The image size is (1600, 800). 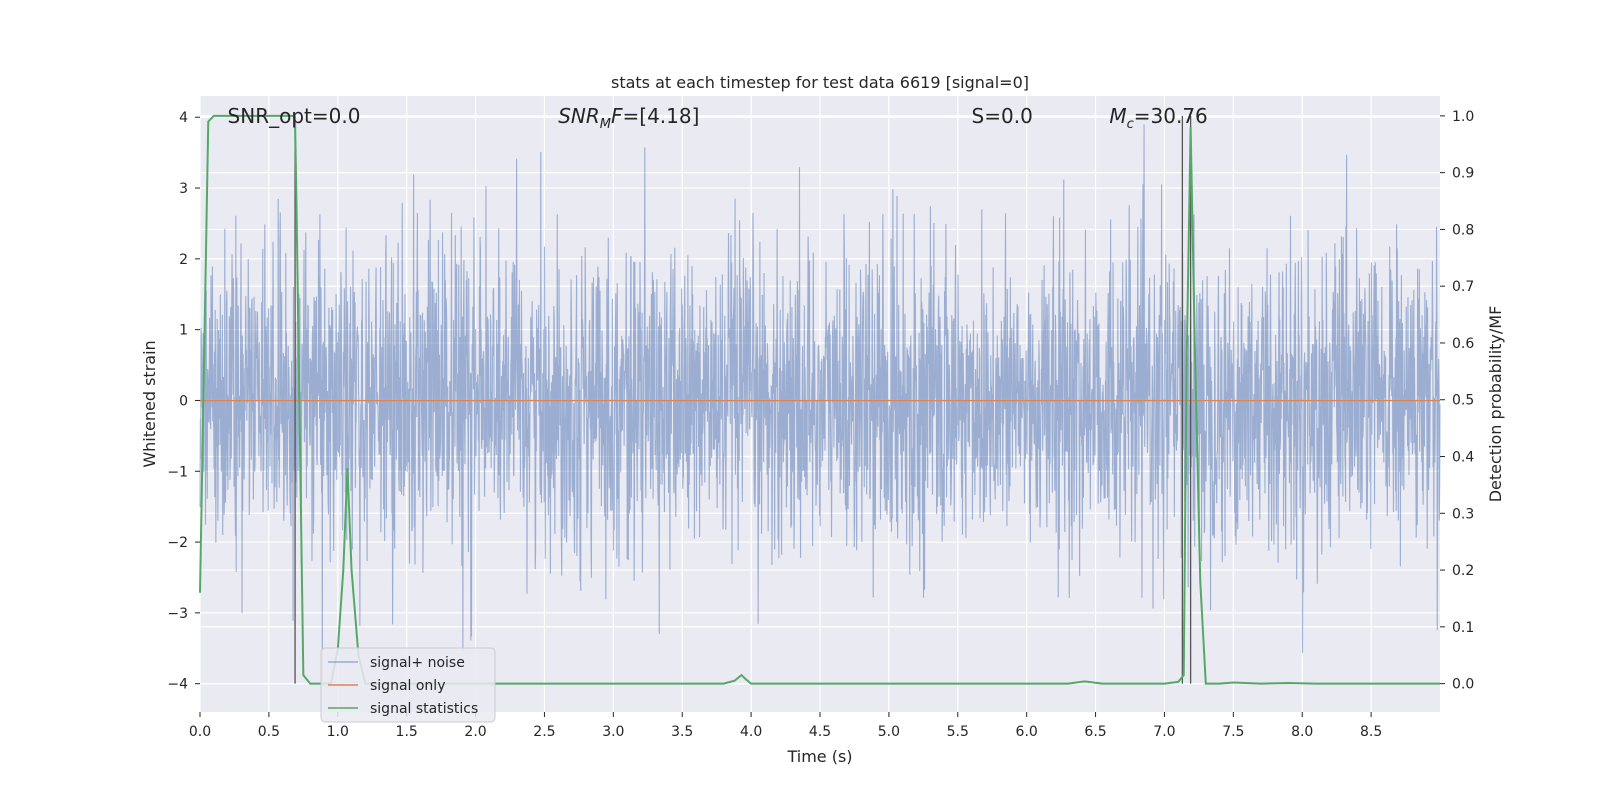 What do you see at coordinates (183, 331) in the screenshot?
I see `y-tick-label-5: 1` at bounding box center [183, 331].